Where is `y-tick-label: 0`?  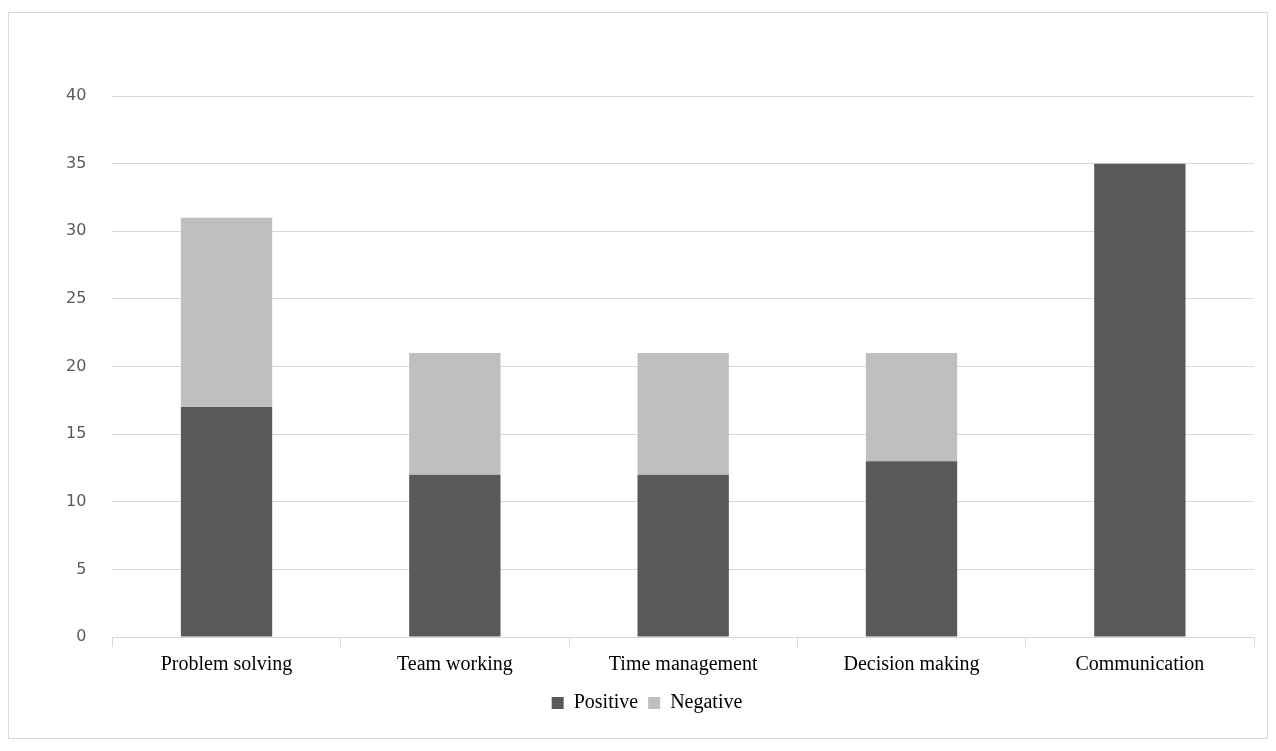
y-tick-label: 0 is located at coordinates (81, 636).